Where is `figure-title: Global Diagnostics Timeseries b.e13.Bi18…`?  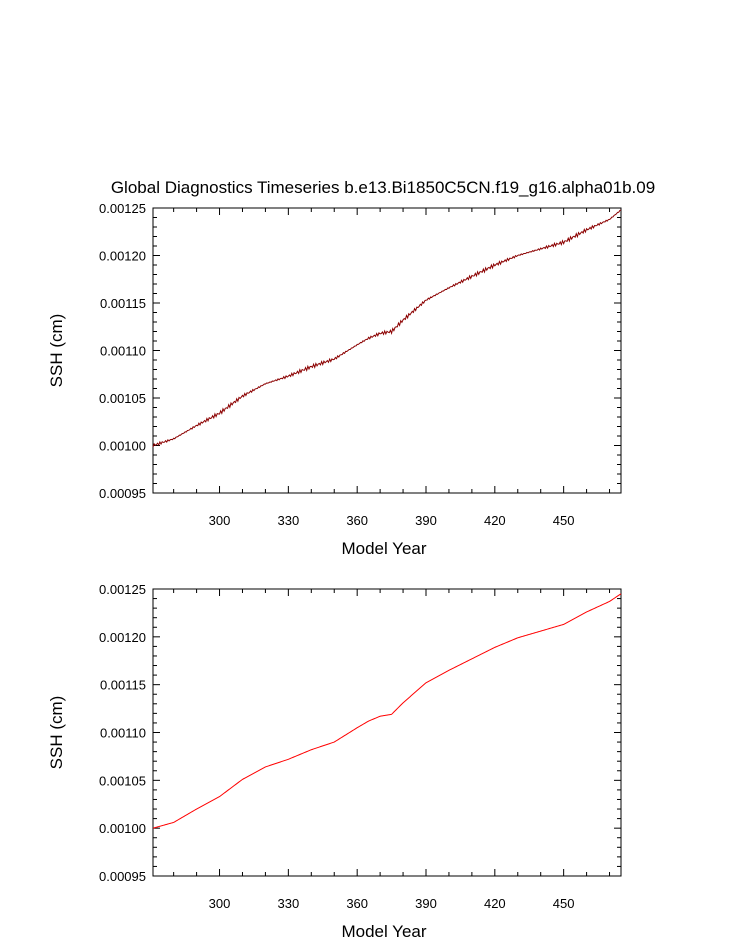 figure-title: Global Diagnostics Timeseries b.e13.Bi18… is located at coordinates (383, 187).